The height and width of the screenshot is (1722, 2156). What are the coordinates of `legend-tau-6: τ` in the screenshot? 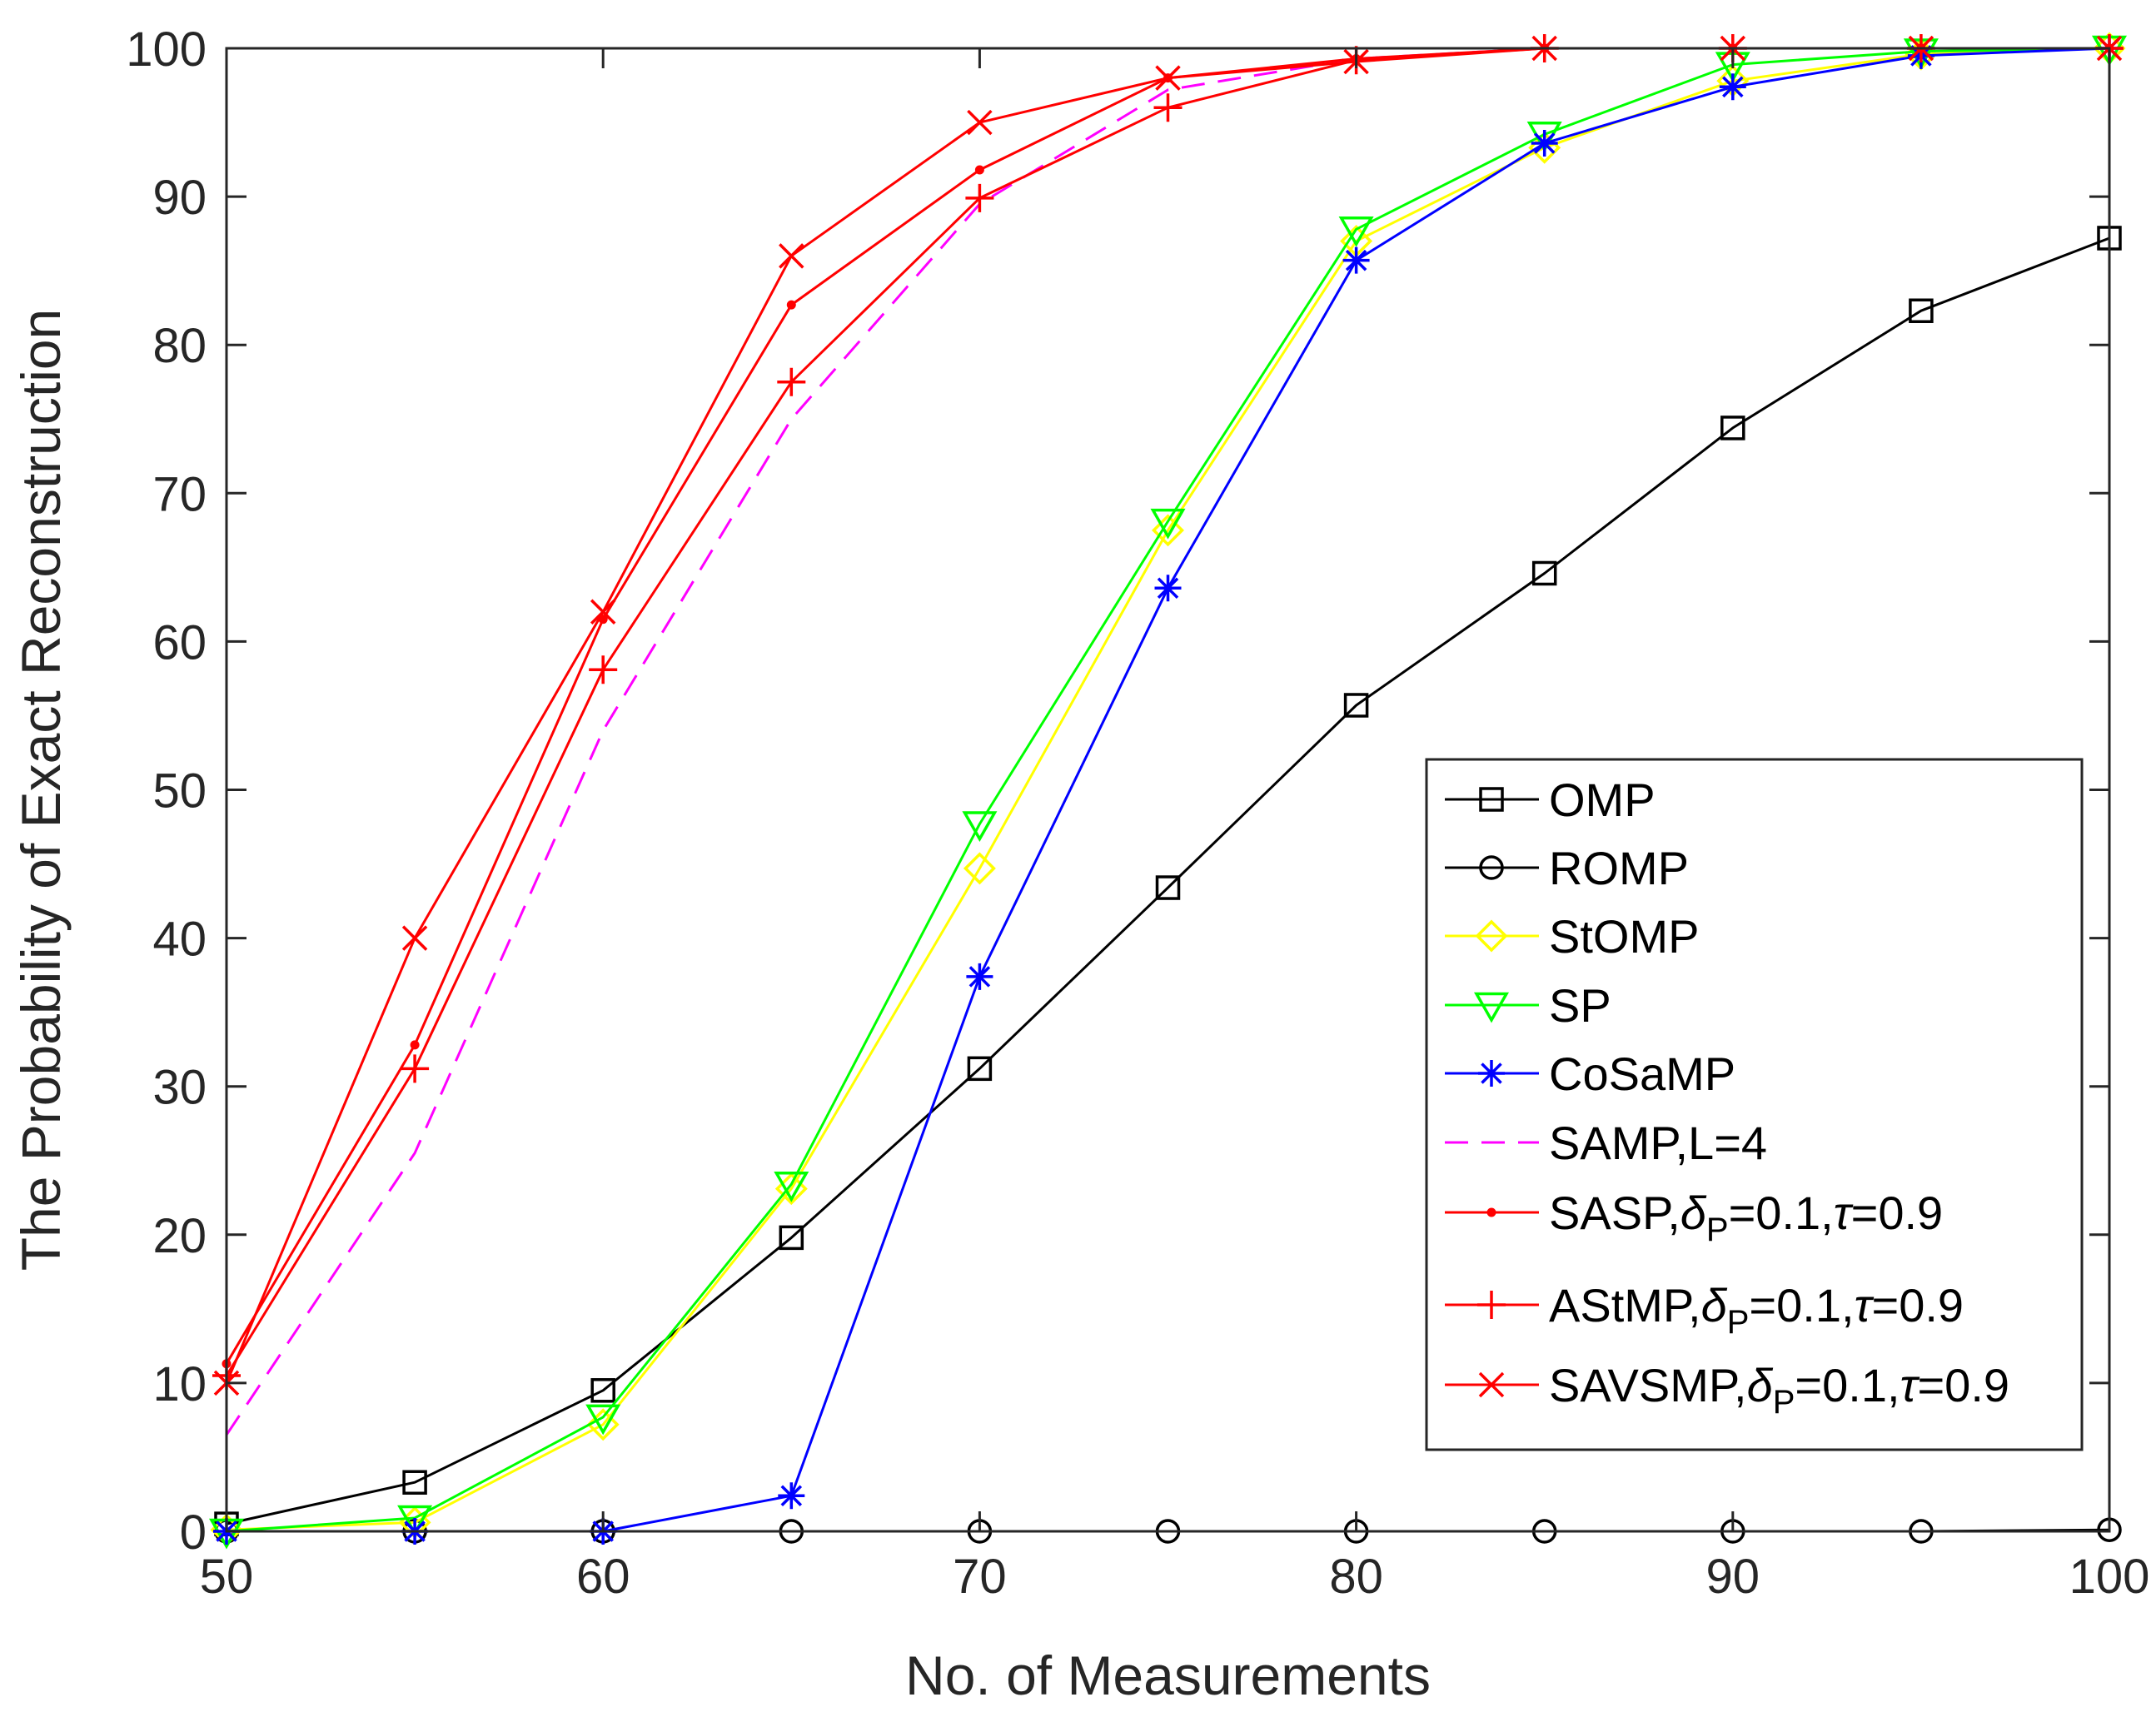 It's located at (1844, 1213).